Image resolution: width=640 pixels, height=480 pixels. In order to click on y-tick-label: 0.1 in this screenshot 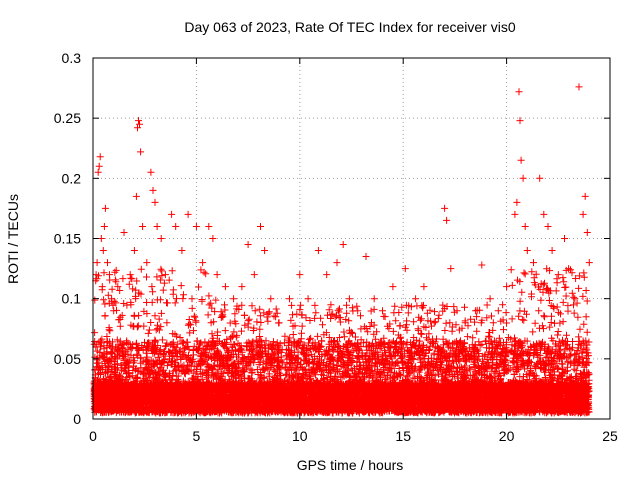, I will do `click(72, 299)`.